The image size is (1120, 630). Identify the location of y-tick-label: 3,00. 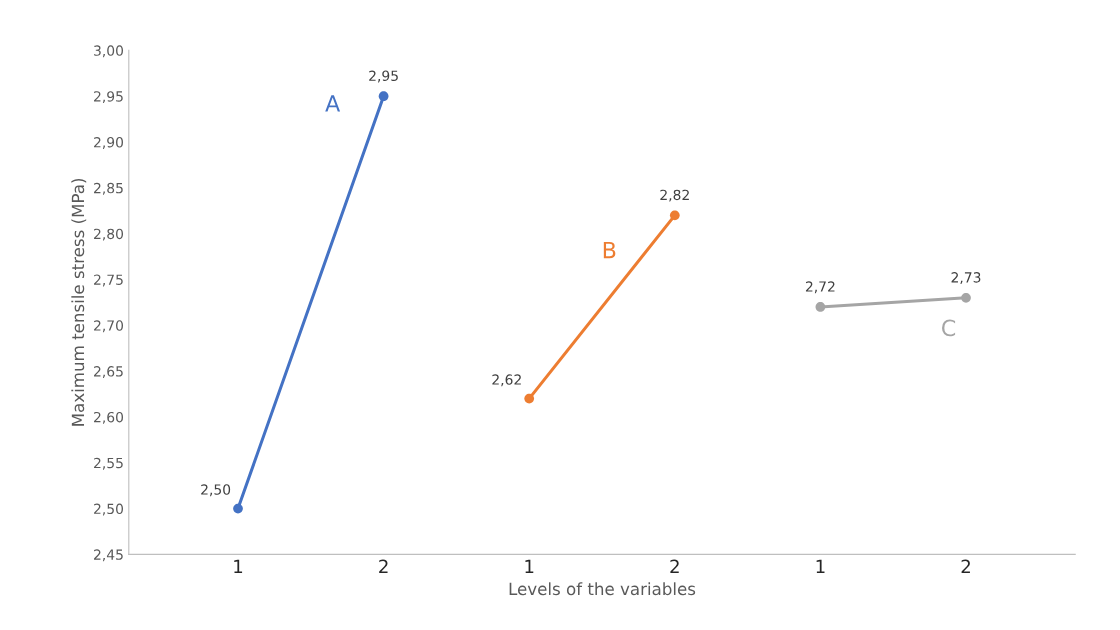
(109, 51).